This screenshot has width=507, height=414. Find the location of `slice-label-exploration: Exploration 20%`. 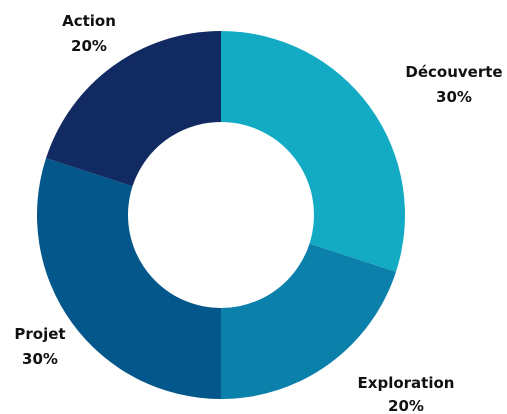

slice-label-exploration: Exploration 20% is located at coordinates (406, 394).